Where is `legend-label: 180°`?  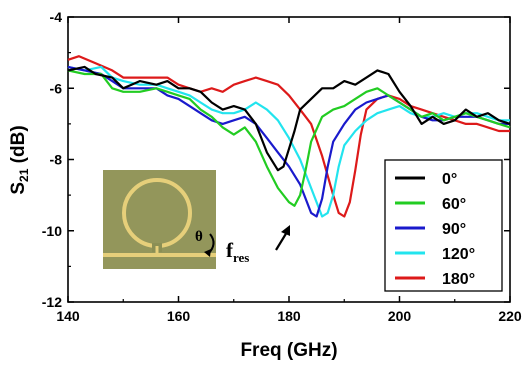 legend-label: 180° is located at coordinates (458, 279).